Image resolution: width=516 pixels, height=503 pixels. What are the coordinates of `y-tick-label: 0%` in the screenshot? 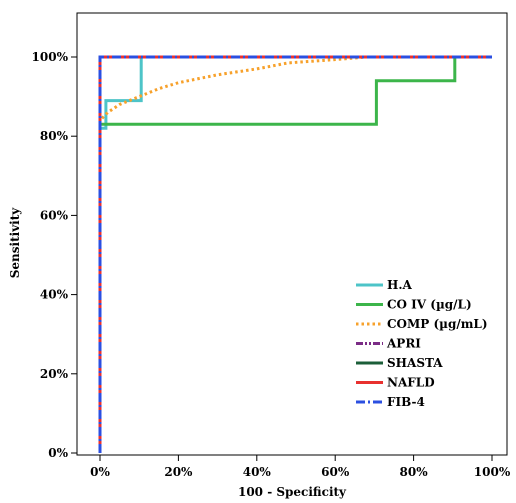 It's located at (58, 453).